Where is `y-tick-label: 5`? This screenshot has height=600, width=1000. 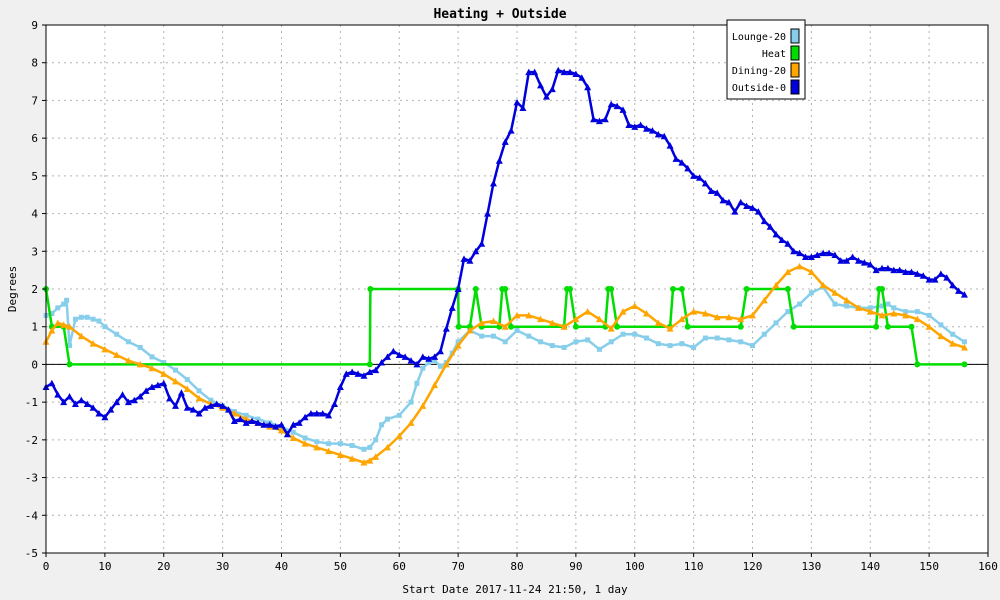 y-tick-label: 5 is located at coordinates (34, 176).